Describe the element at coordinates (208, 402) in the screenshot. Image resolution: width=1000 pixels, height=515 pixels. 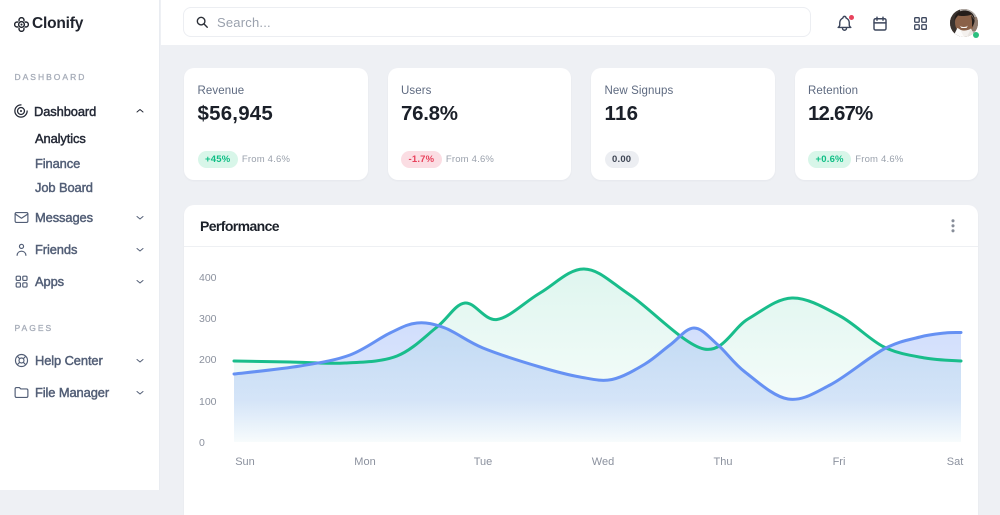
I see `svg-text: 100` at that location.